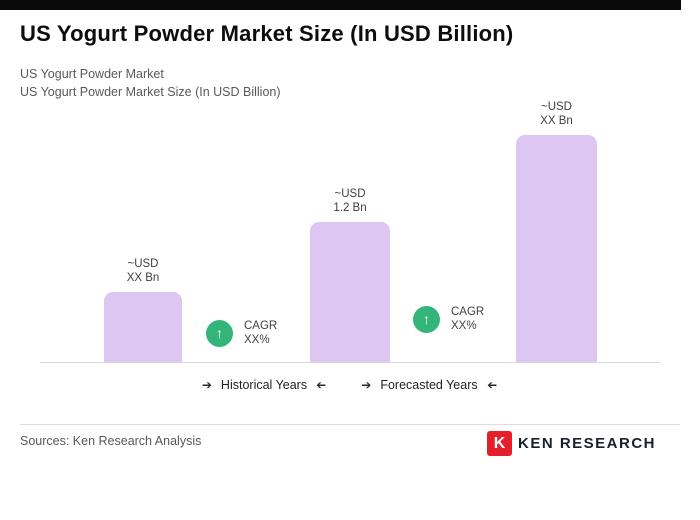  What do you see at coordinates (448, 319) in the screenshot?
I see `cagr-annotation-forecast: ↑ CAGR XX%` at bounding box center [448, 319].